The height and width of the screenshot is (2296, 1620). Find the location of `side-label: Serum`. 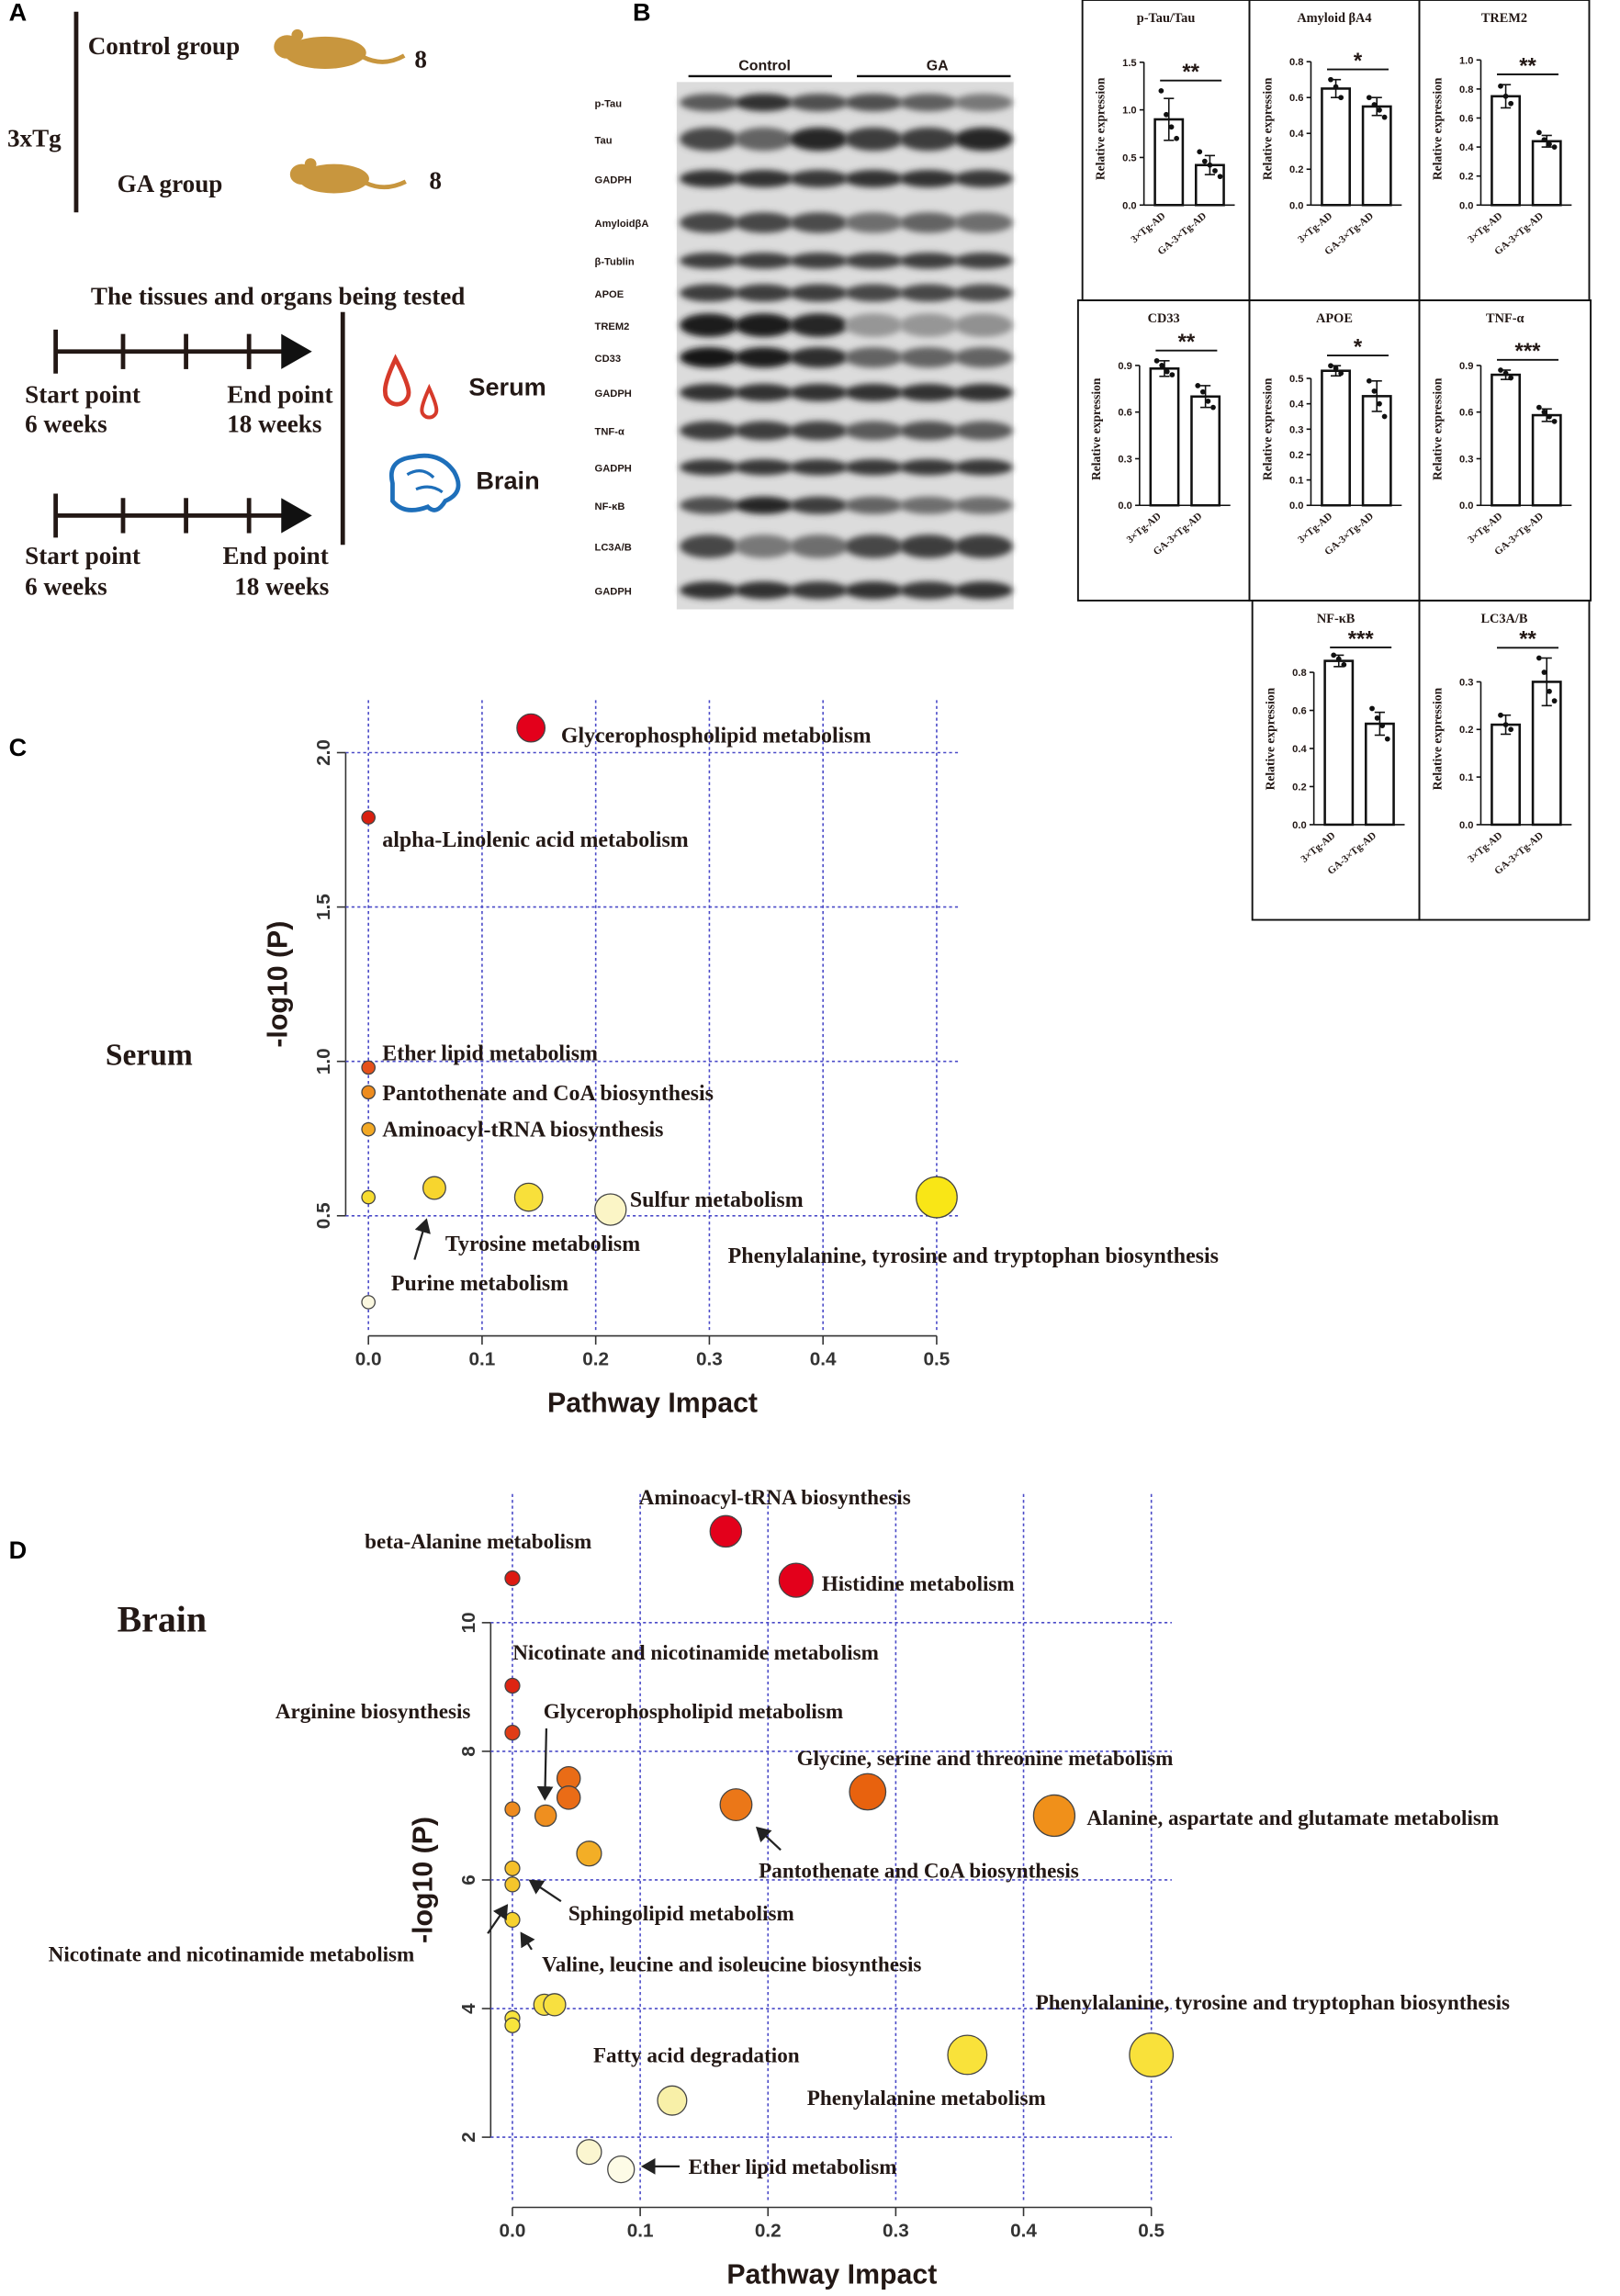

side-label: Serum is located at coordinates (149, 1055).